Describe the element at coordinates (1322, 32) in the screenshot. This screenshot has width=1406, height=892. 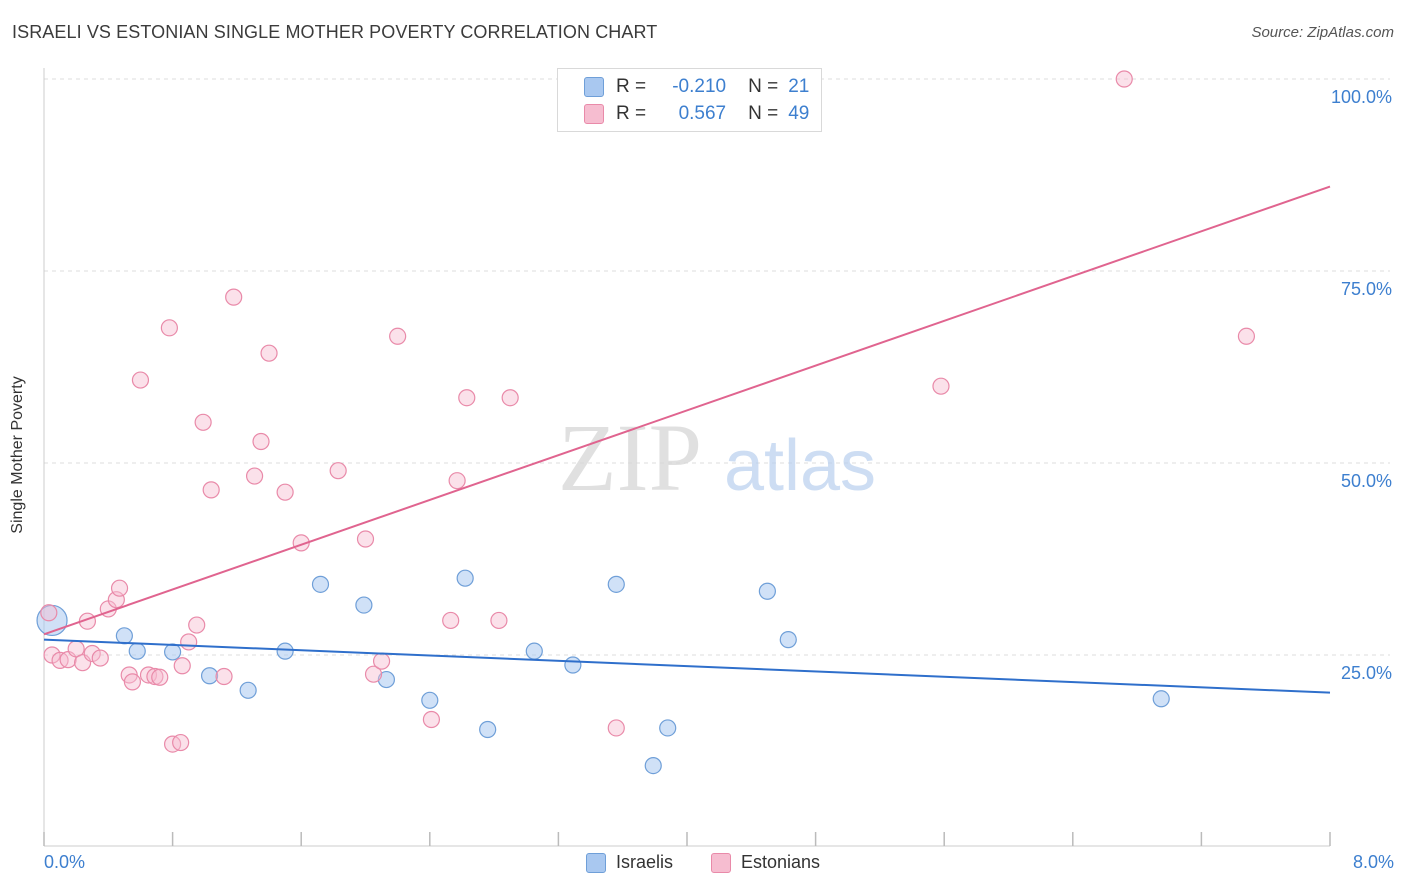
I see `source-label: Source: ZipAtlas.com` at that location.